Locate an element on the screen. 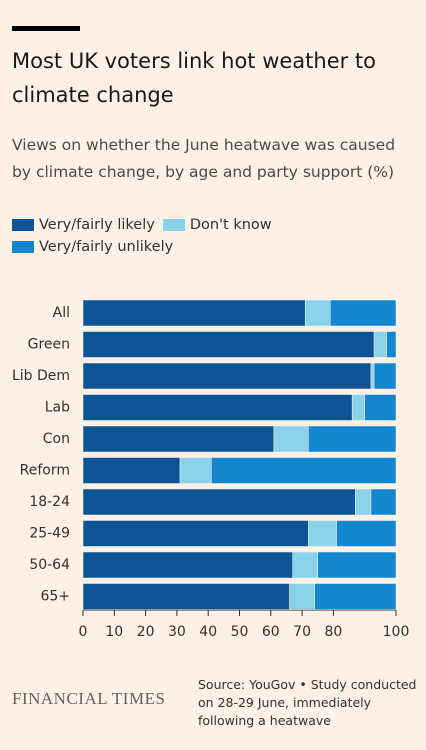  x-tick-label: 20 is located at coordinates (146, 632).